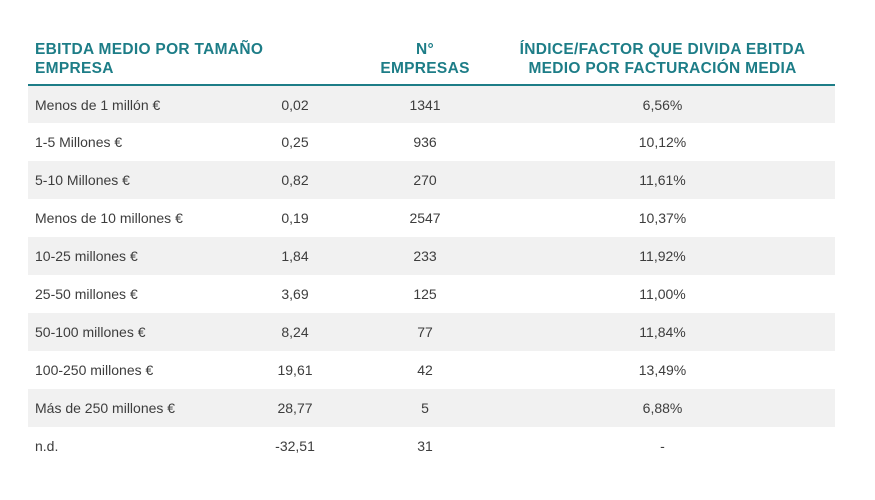 This screenshot has width=875, height=500. I want to click on cell-indice-factor-pct: 11,00%, so click(662, 294).